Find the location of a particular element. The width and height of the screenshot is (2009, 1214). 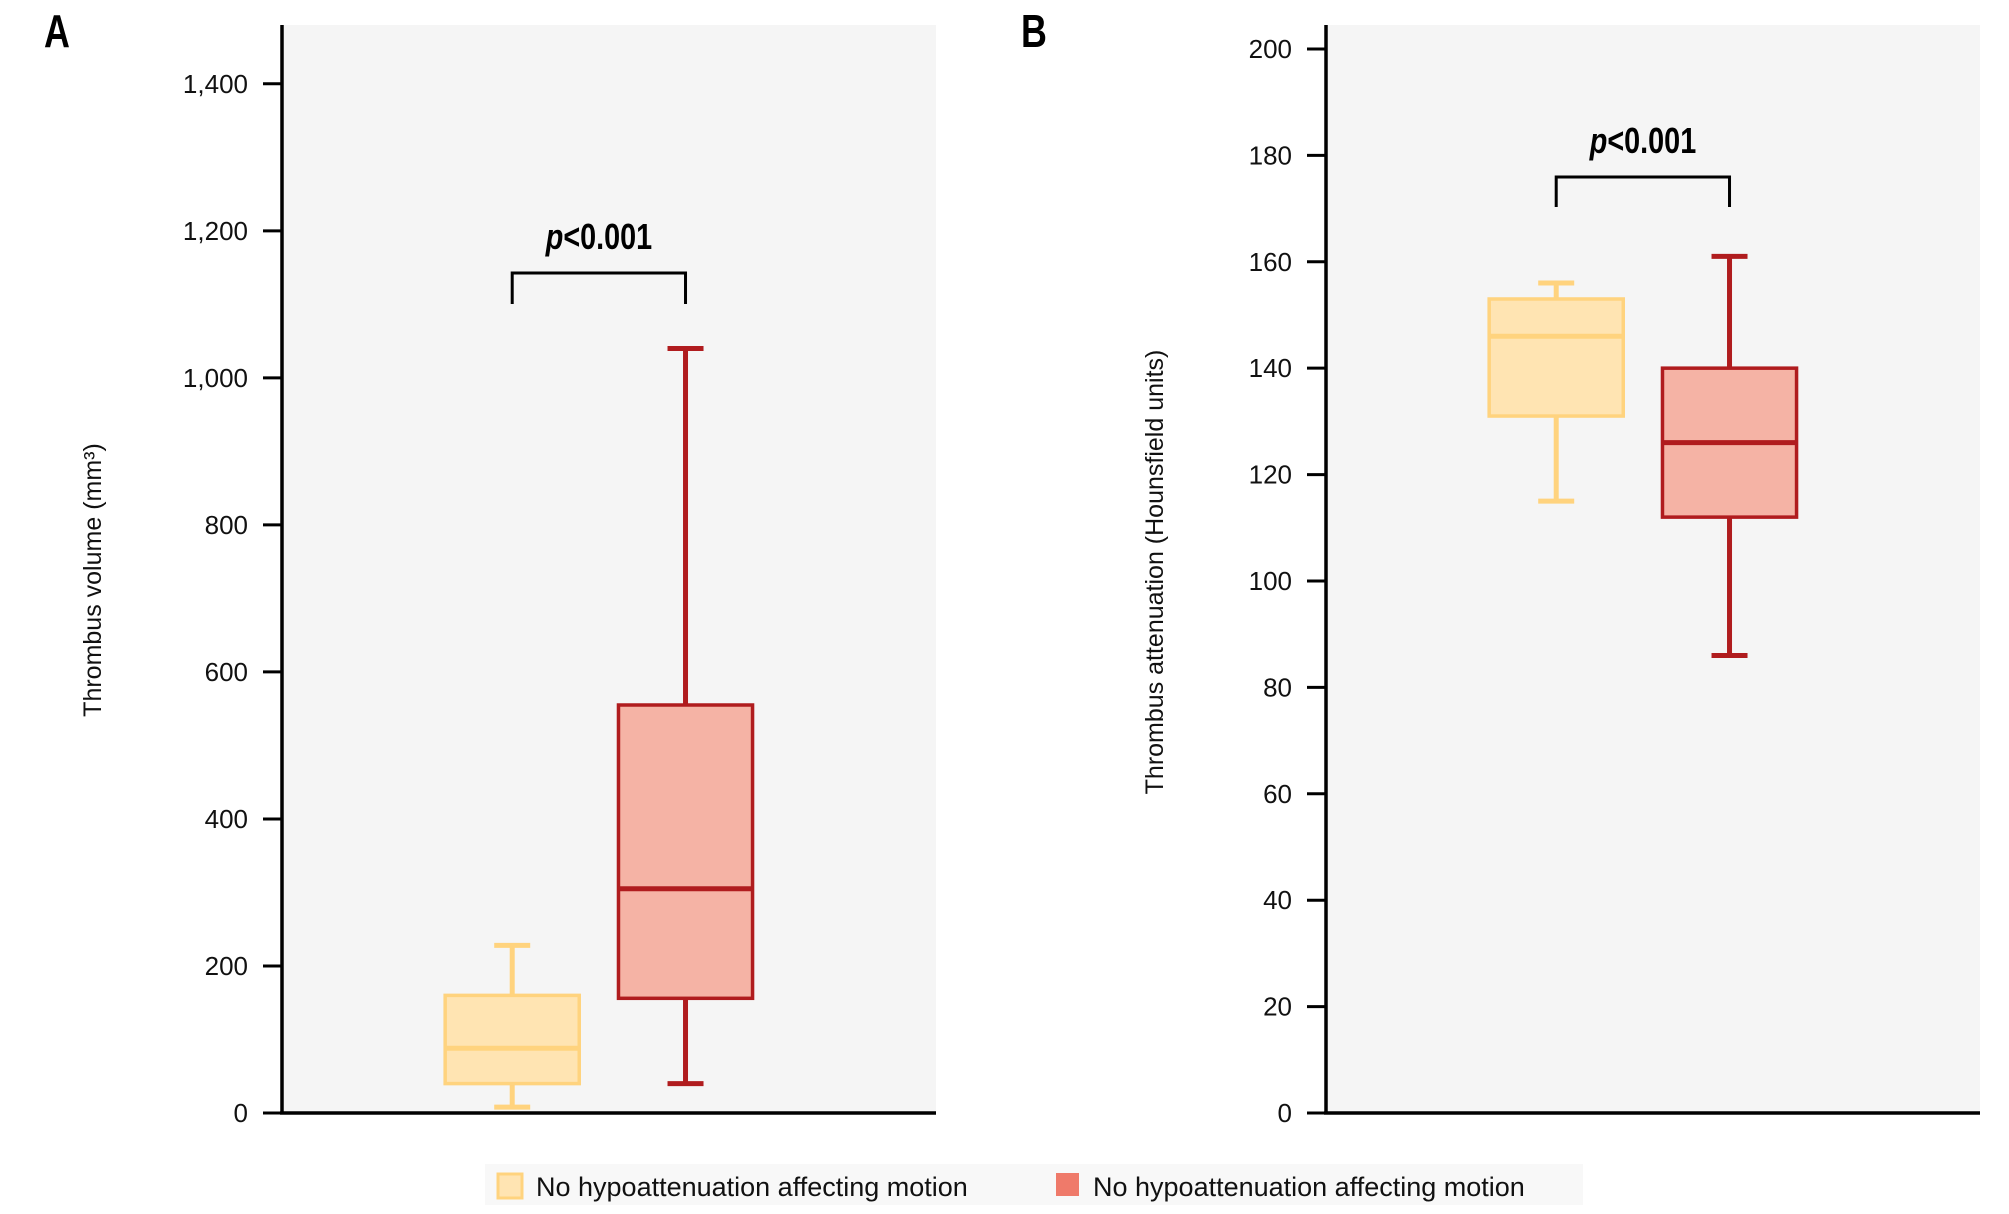

legend-background is located at coordinates (1034, 1184).